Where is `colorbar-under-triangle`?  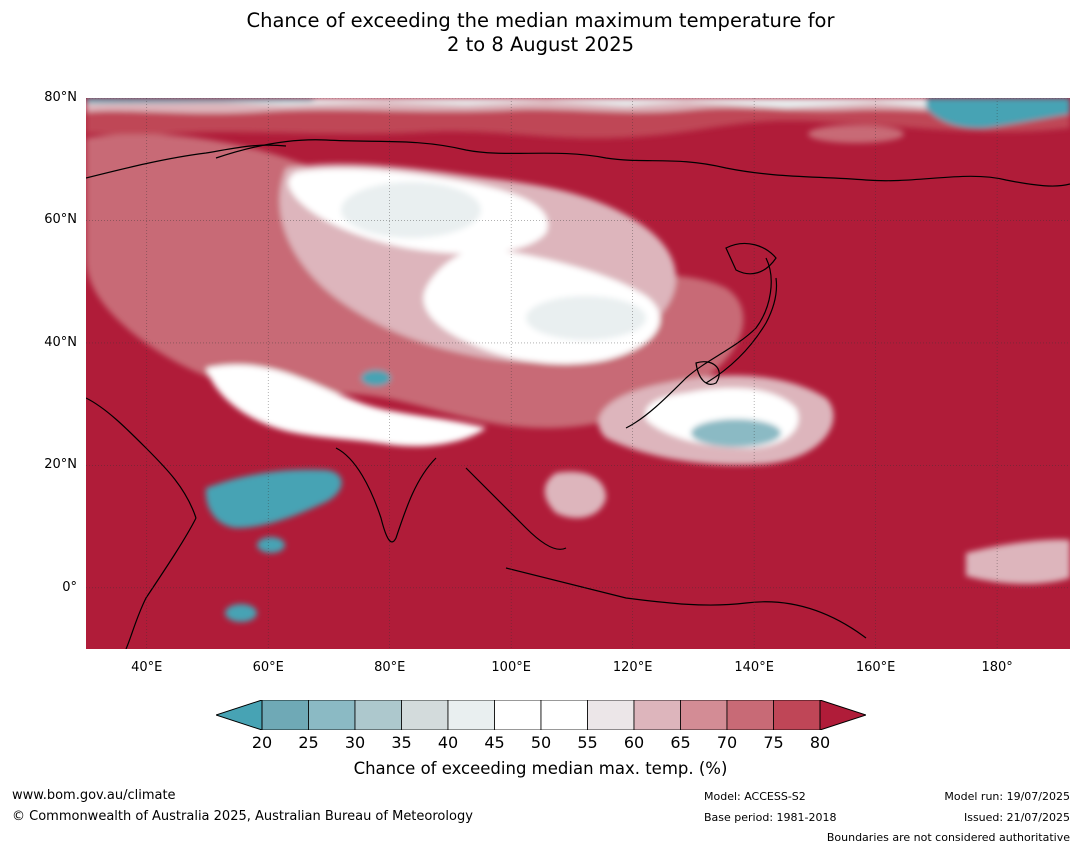 colorbar-under-triangle is located at coordinates (239, 715).